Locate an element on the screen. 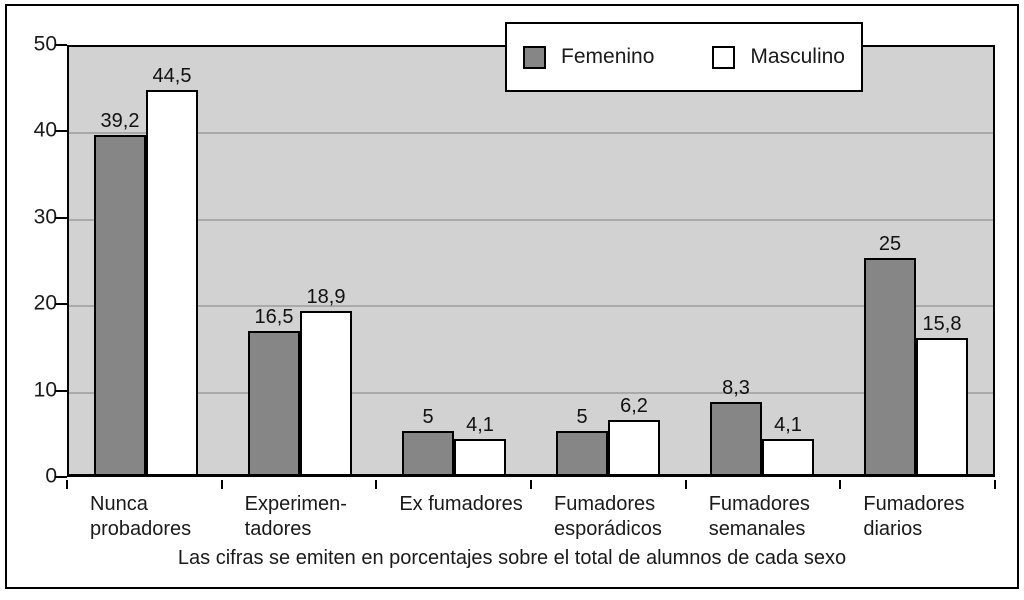  bar-value-label: 15,8 is located at coordinates (942, 323).